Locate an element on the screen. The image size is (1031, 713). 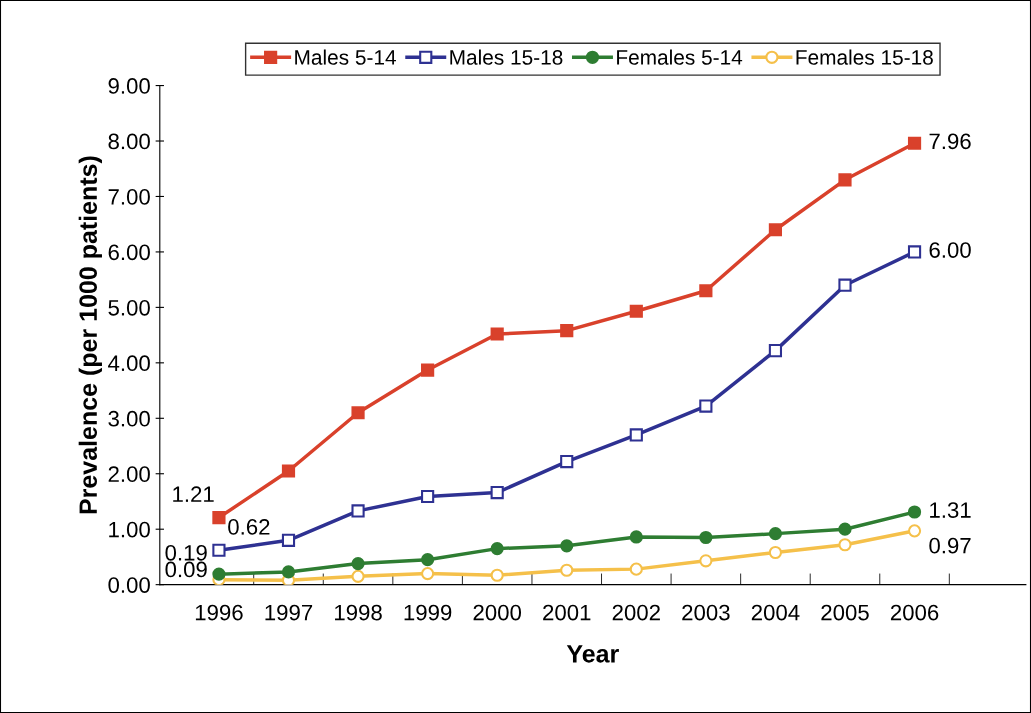
x-axis-title: Year is located at coordinates (592, 654).